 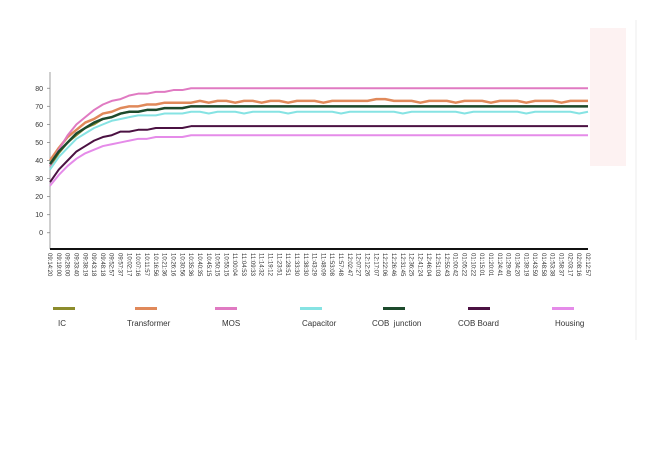 What do you see at coordinates (39, 197) in the screenshot?
I see `y-tick-label: 20` at bounding box center [39, 197].